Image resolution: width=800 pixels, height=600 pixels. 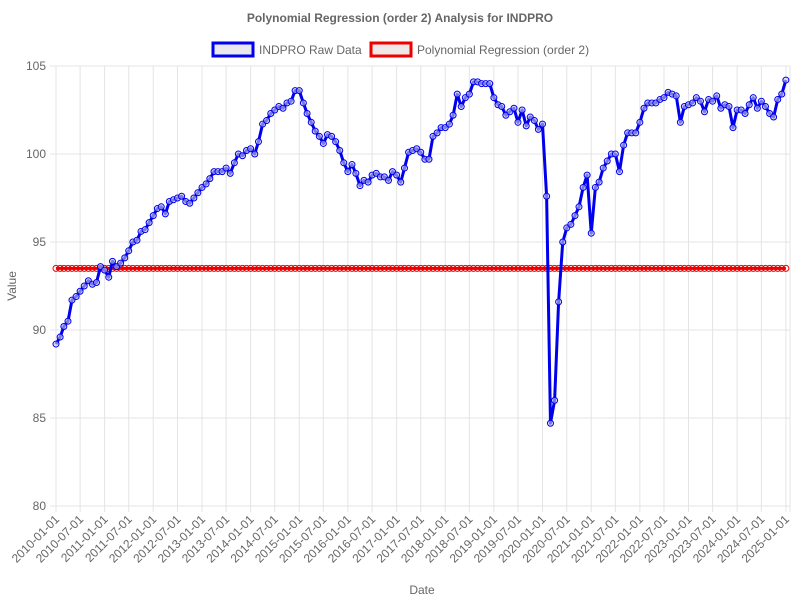 What do you see at coordinates (233, 49) in the screenshot?
I see `legend-swatch-raw` at bounding box center [233, 49].